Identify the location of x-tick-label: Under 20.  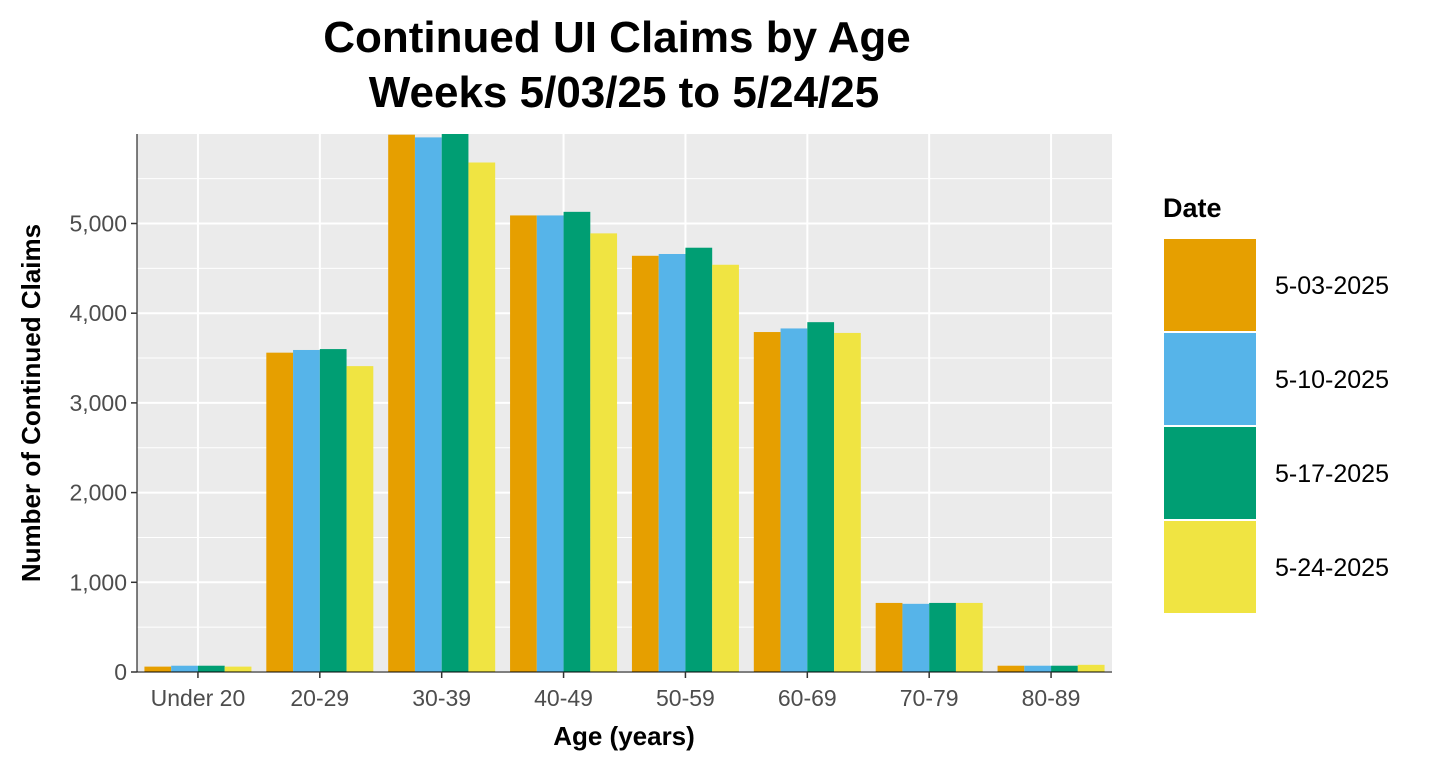
(198, 698).